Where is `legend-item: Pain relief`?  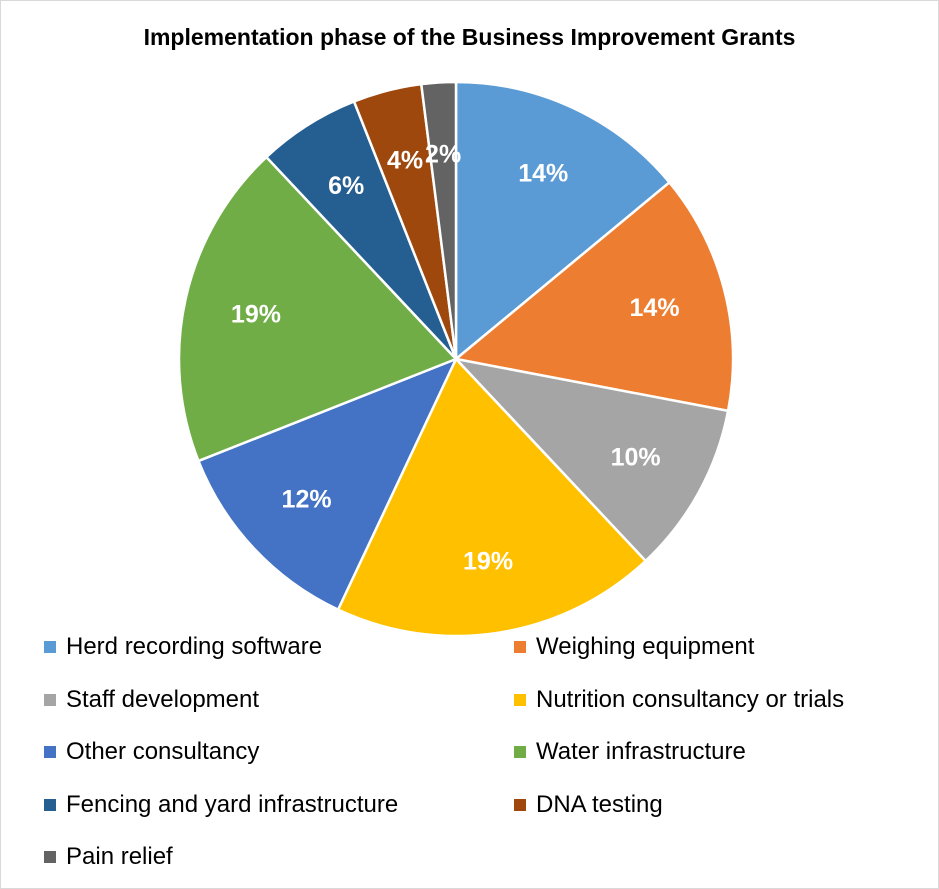
legend-item: Pain relief is located at coordinates (108, 857).